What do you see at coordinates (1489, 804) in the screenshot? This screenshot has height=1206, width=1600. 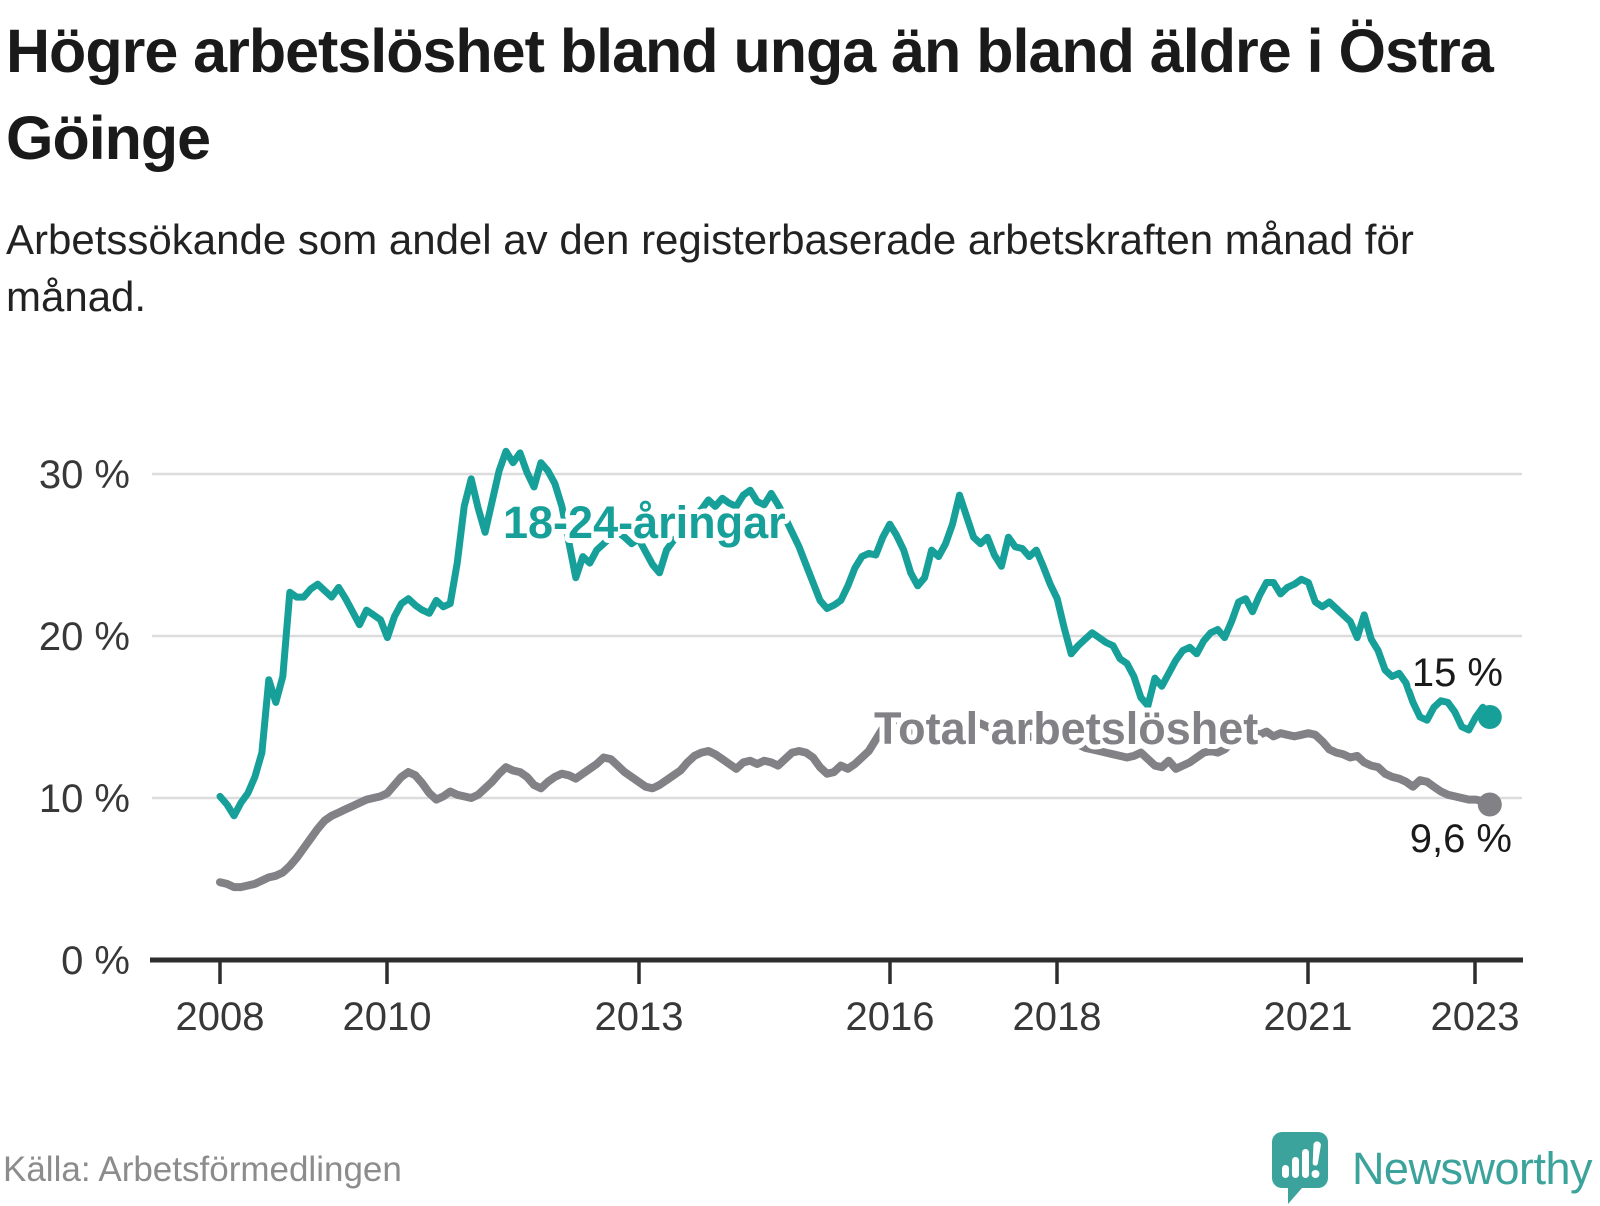 I see `series-end-dot-total` at bounding box center [1489, 804].